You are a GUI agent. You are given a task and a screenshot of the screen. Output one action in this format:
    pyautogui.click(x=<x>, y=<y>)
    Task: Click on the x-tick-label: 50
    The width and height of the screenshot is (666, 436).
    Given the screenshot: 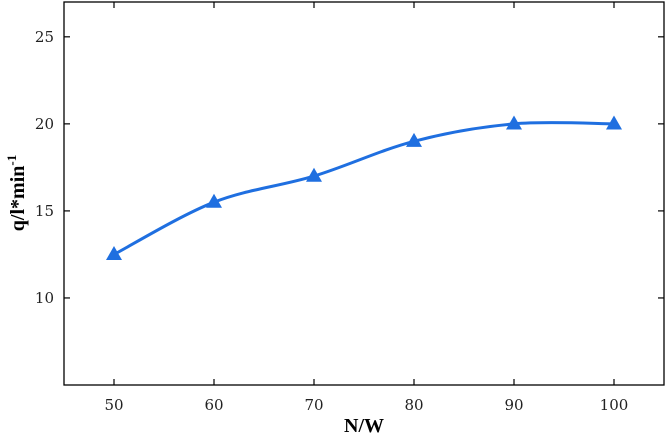 What is the action you would take?
    pyautogui.click(x=113, y=405)
    